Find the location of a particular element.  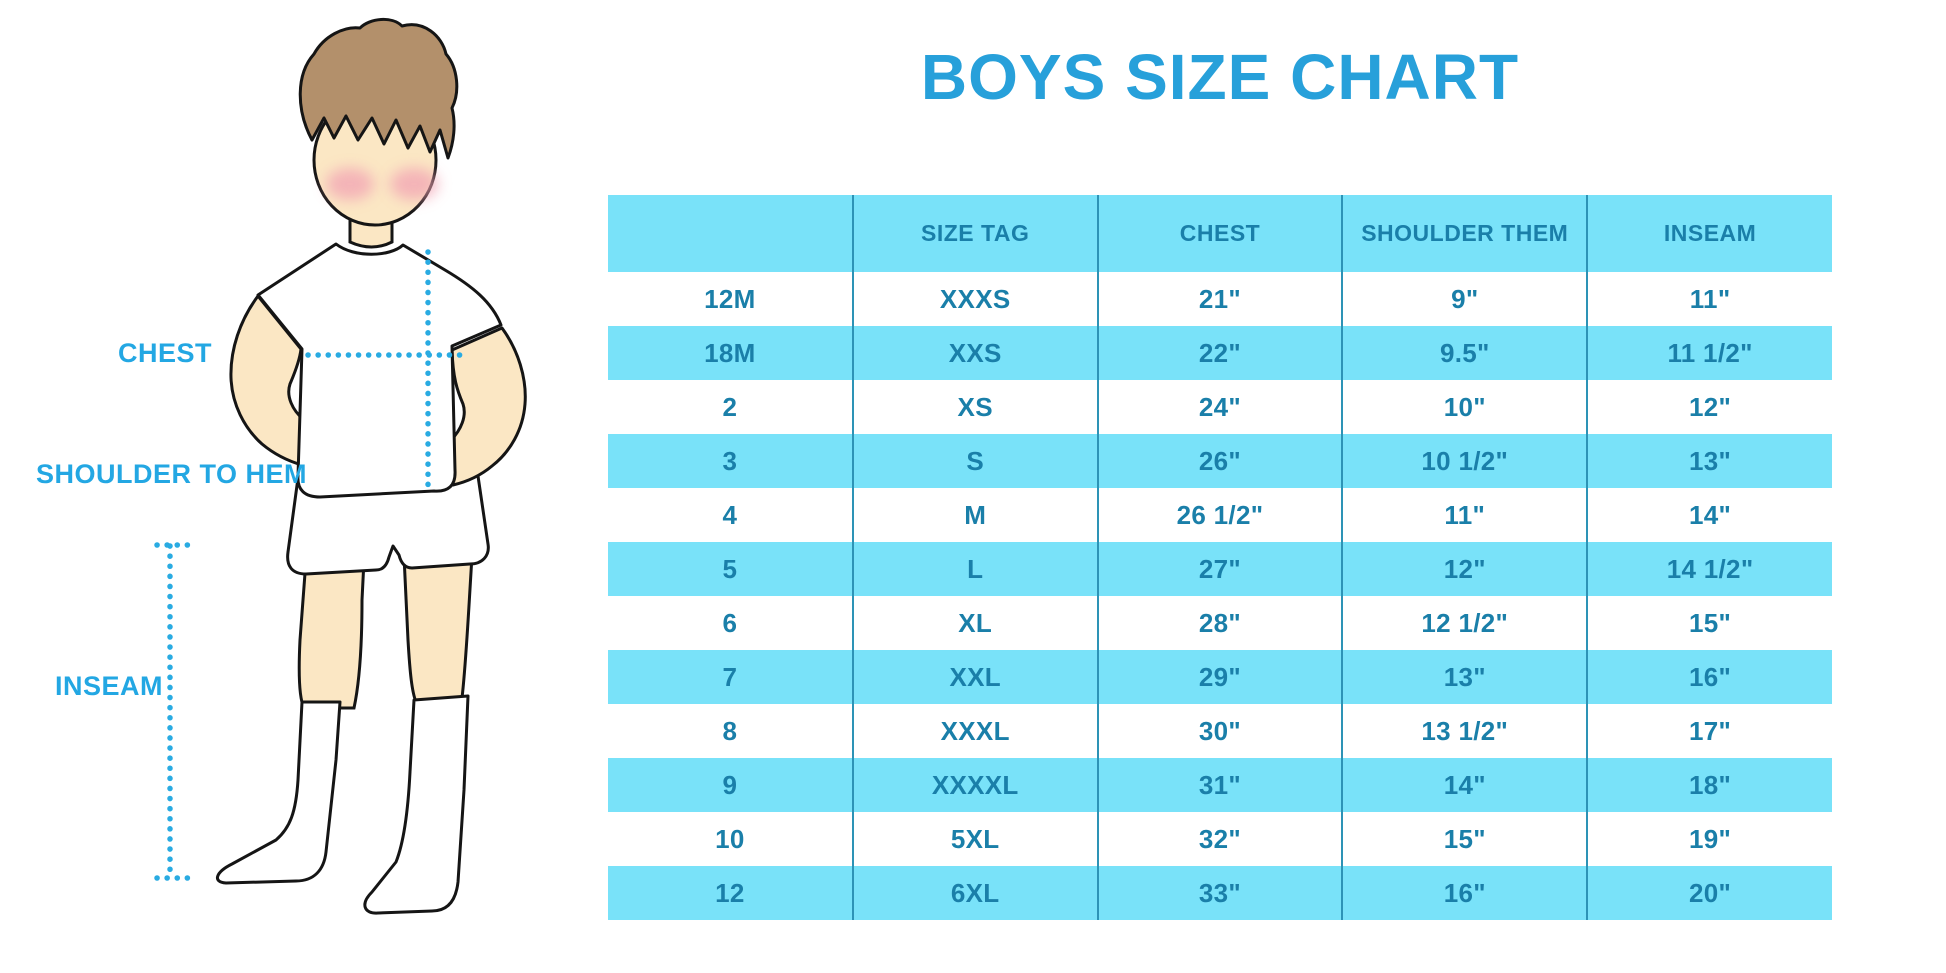

table-cell: 9 is located at coordinates (730, 785).